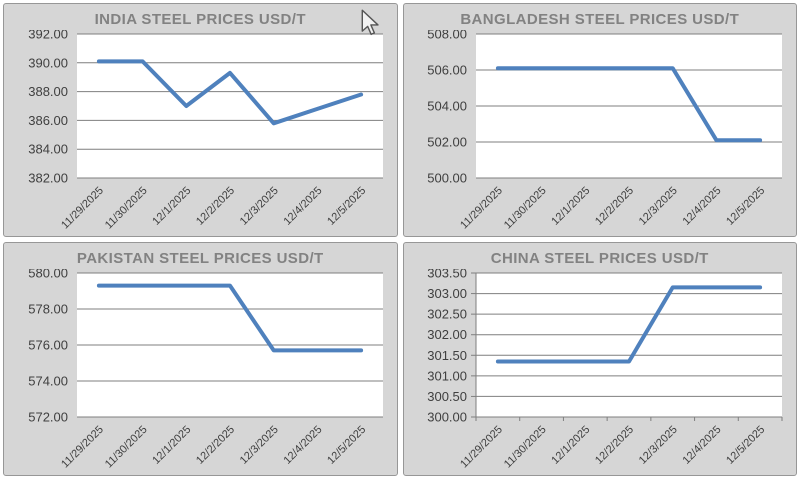 The width and height of the screenshot is (800, 479). Describe the element at coordinates (599, 258) in the screenshot. I see `chart-title-china: CHINA STEEL PRICES USD/T` at that location.